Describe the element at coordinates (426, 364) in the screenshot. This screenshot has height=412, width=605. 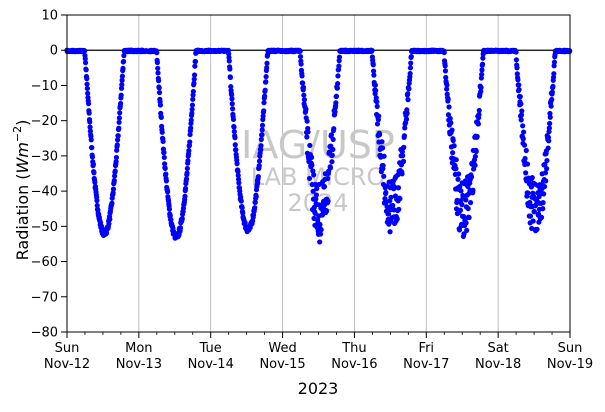
I see `x-tick-date: Nov-17` at that location.